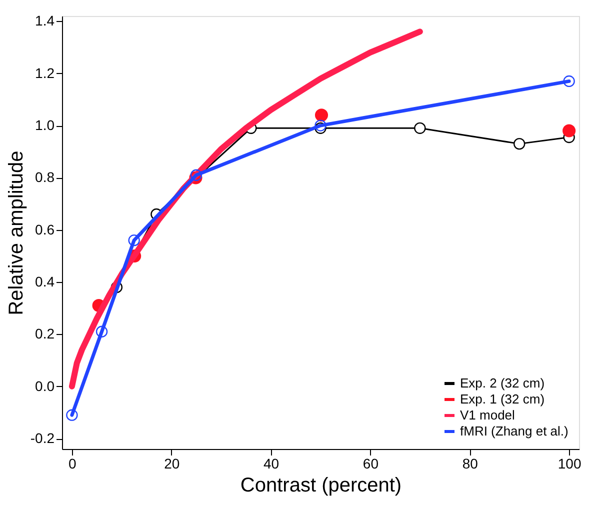 Image resolution: width=605 pixels, height=508 pixels. What do you see at coordinates (45, 386) in the screenshot?
I see `y-tick-label: 0.0` at bounding box center [45, 386].